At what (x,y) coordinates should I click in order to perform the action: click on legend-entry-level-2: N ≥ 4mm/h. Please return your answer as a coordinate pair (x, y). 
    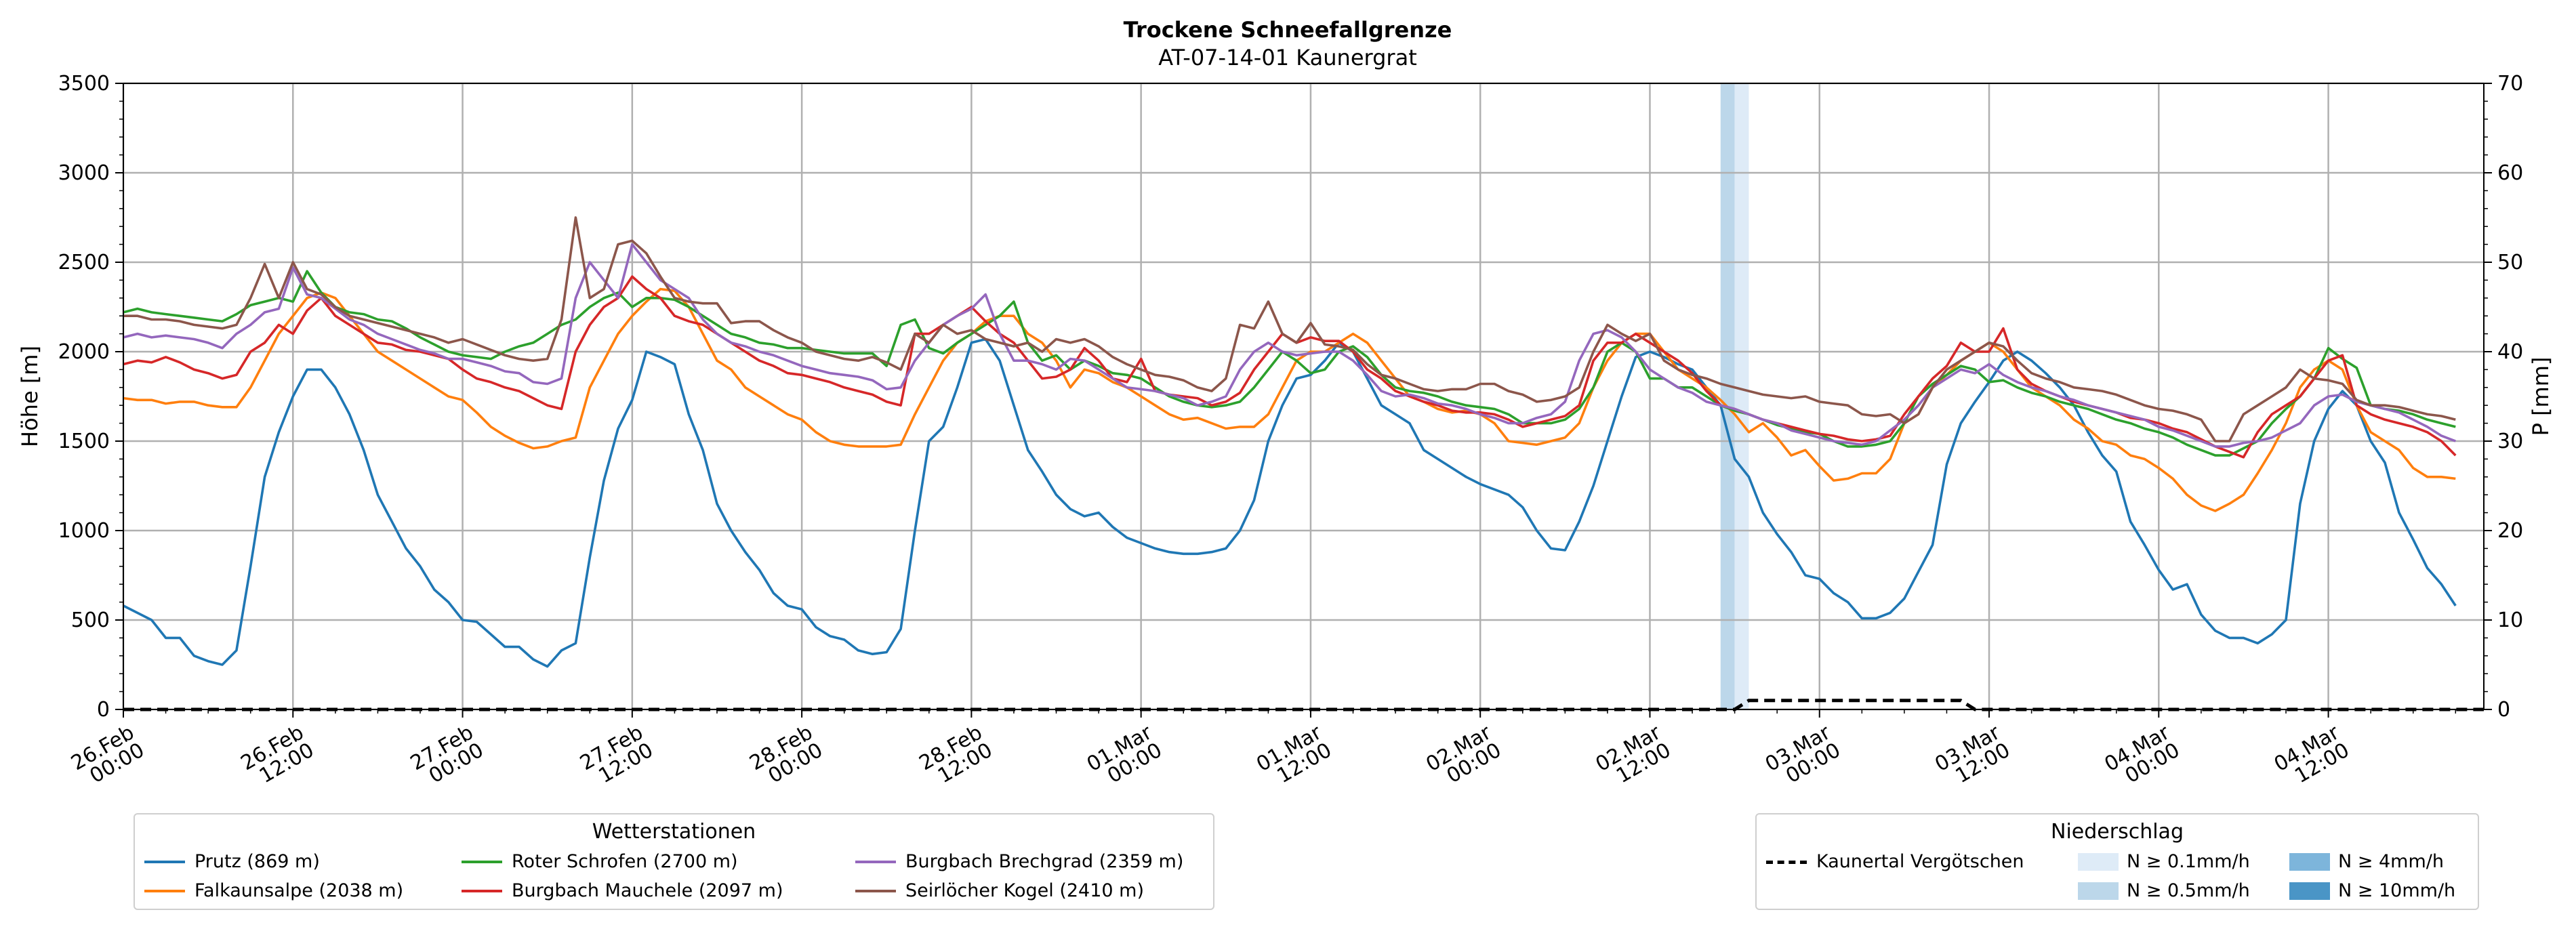
    Looking at the image, I should click on (2367, 862).